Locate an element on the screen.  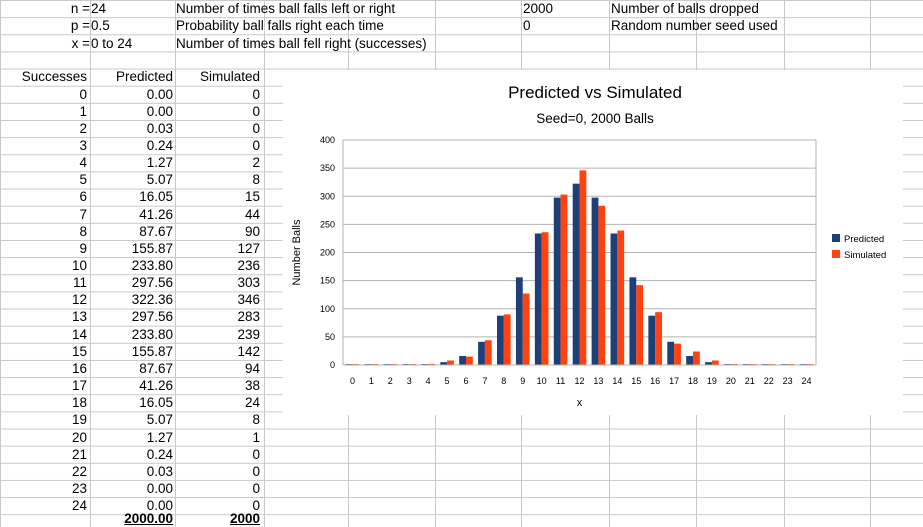
cell-successes: 3 is located at coordinates (83, 145).